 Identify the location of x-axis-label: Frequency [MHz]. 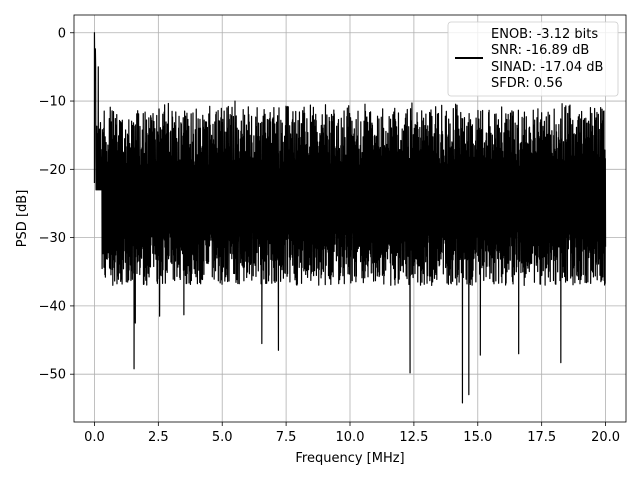
(349, 458).